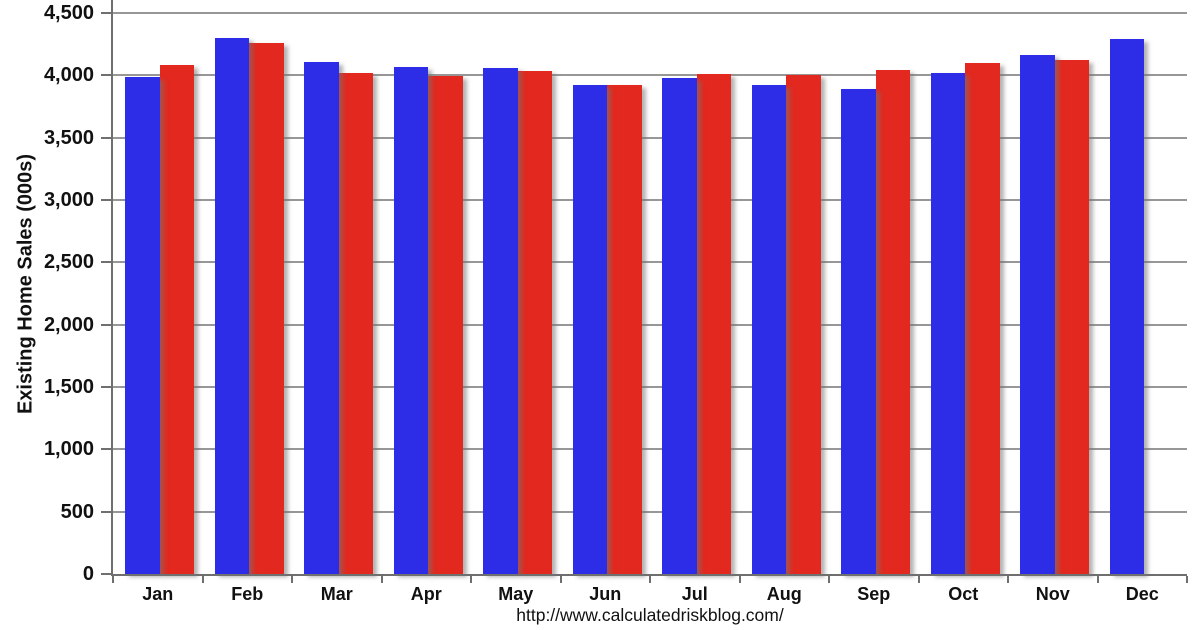 The height and width of the screenshot is (630, 1200). I want to click on y-axis-line, so click(112, 288).